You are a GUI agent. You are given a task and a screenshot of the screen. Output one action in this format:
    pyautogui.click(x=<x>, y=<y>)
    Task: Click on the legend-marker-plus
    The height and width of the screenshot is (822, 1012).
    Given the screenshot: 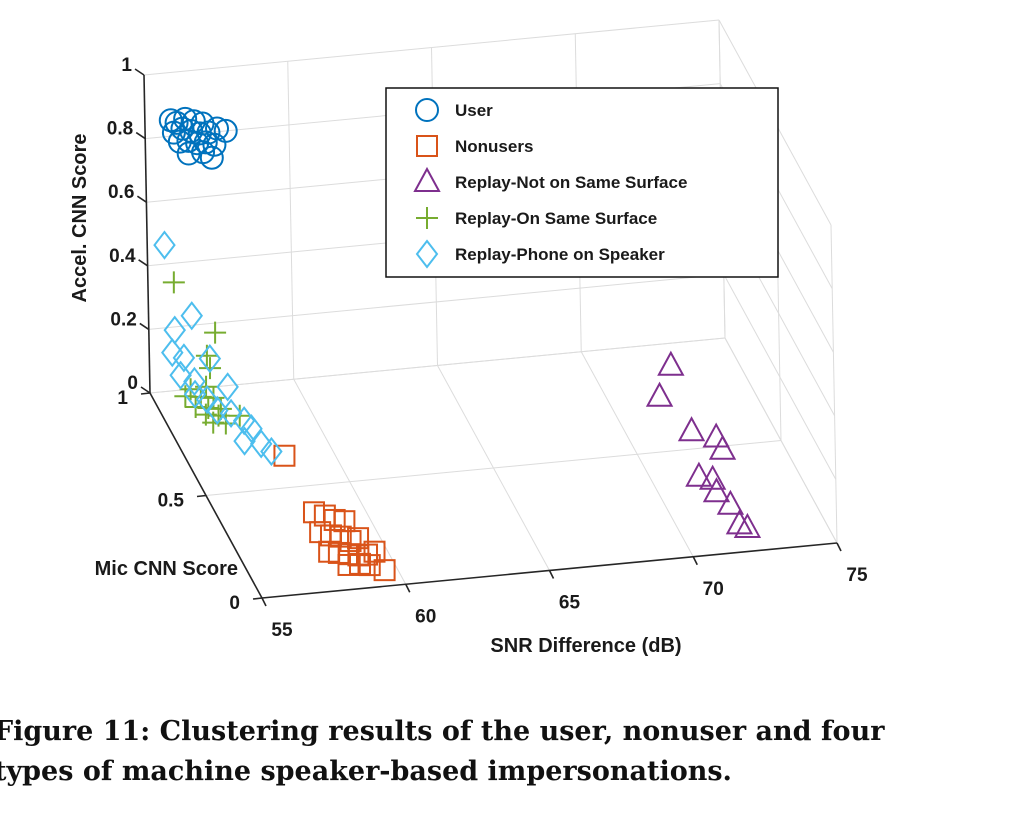 What is the action you would take?
    pyautogui.click(x=427, y=218)
    